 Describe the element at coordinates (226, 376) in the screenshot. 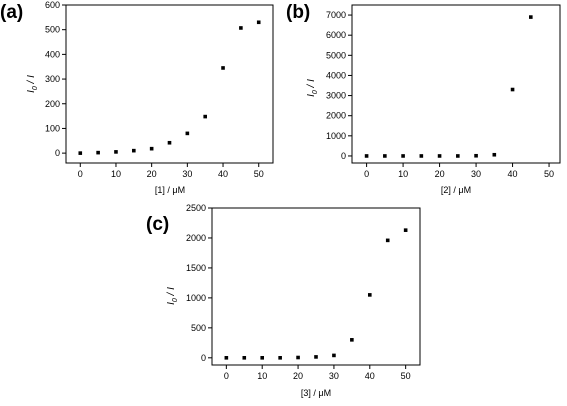

I see `x-tick-label-c-0: 0` at that location.